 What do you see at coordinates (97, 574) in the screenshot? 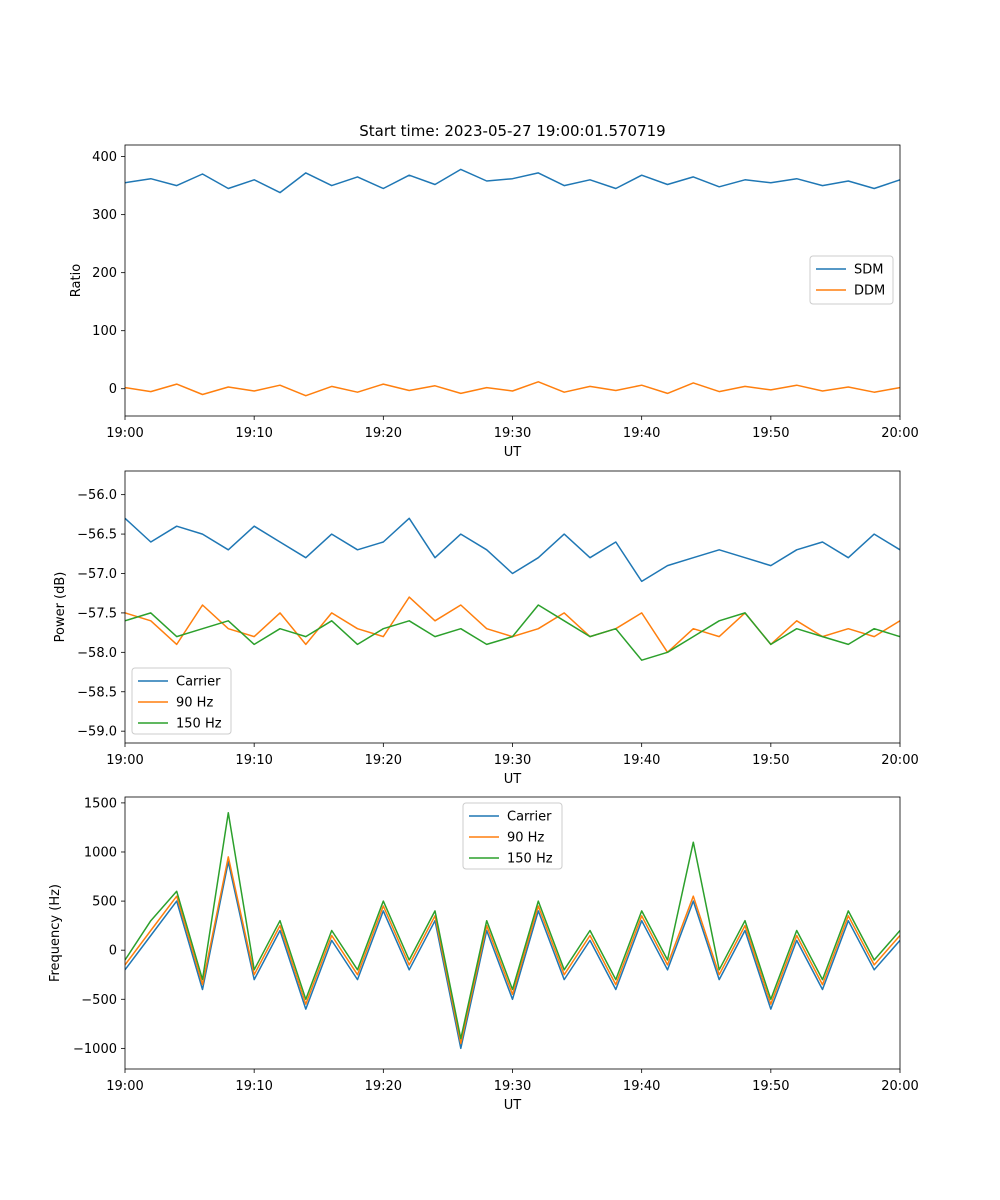
I see `y-tick-label: −57.0` at bounding box center [97, 574].